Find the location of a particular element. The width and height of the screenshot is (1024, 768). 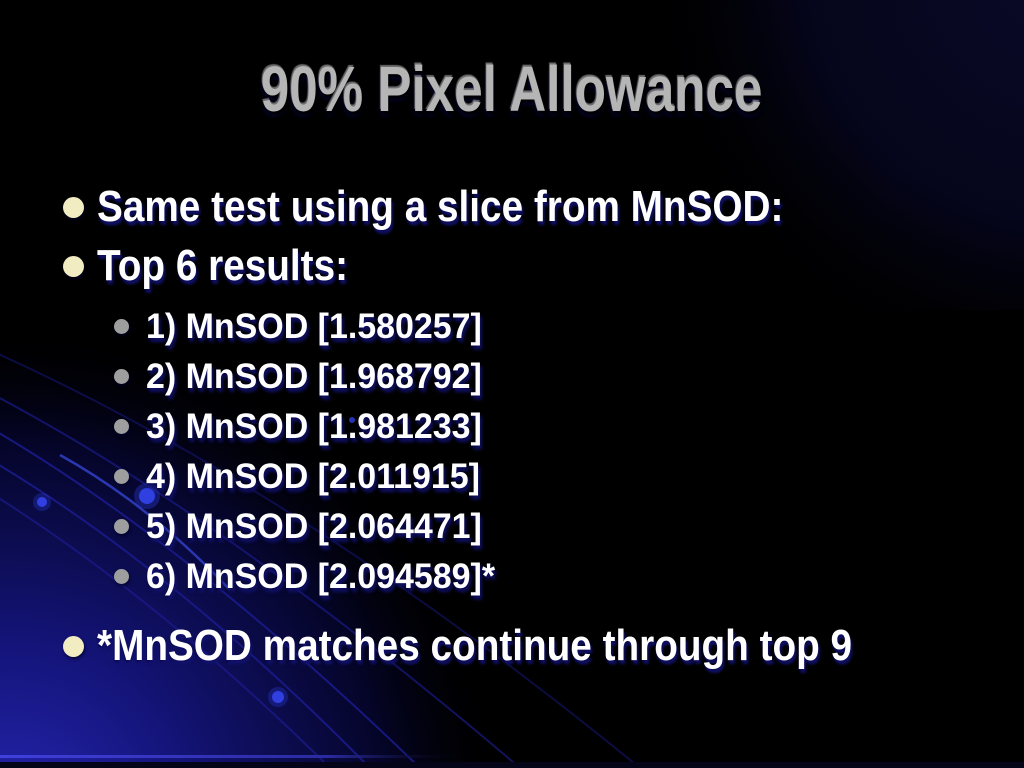

bullet-text: Same test using a slice from MnSOD: is located at coordinates (440, 206).